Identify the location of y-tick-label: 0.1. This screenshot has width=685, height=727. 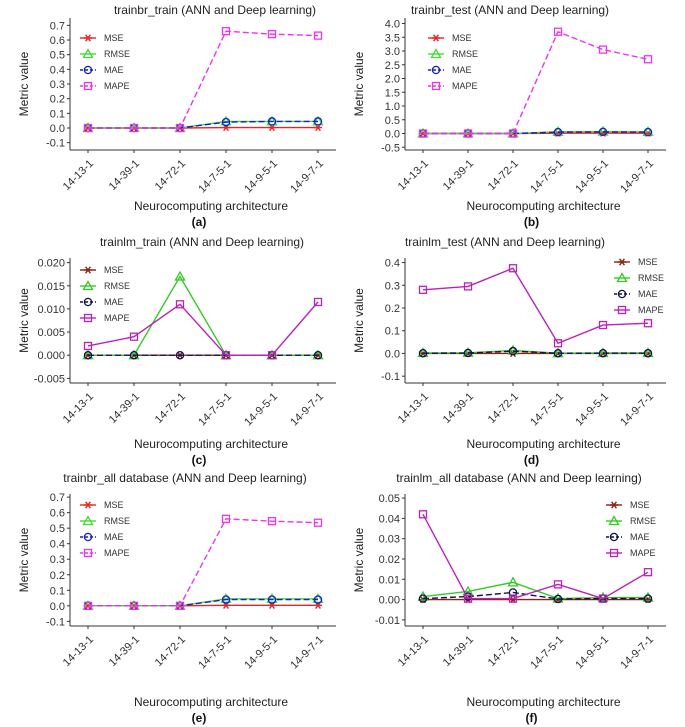
(392, 332).